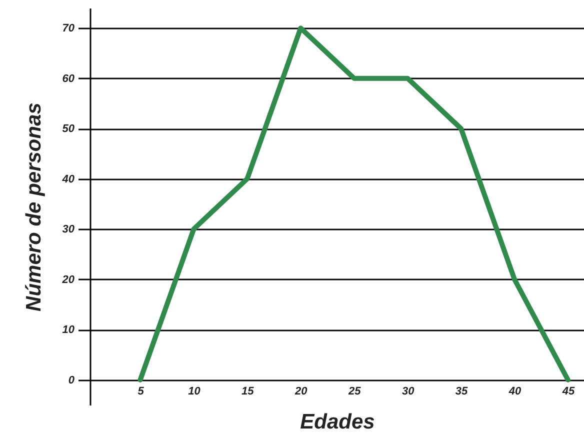 The width and height of the screenshot is (584, 441). What do you see at coordinates (68, 280) in the screenshot?
I see `y-tick-label: 20` at bounding box center [68, 280].